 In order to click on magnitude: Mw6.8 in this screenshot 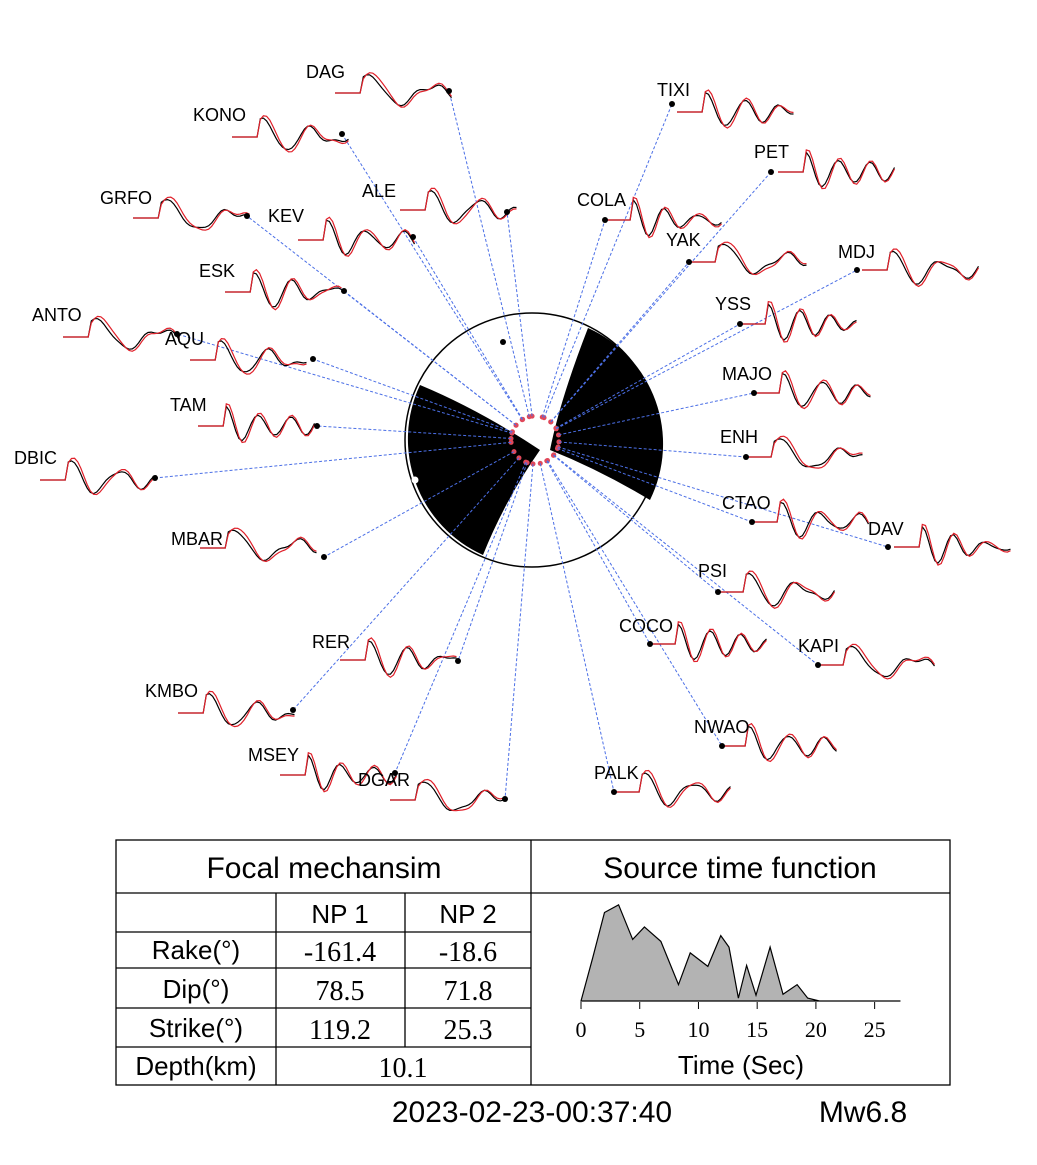, I will do `click(863, 1112)`.